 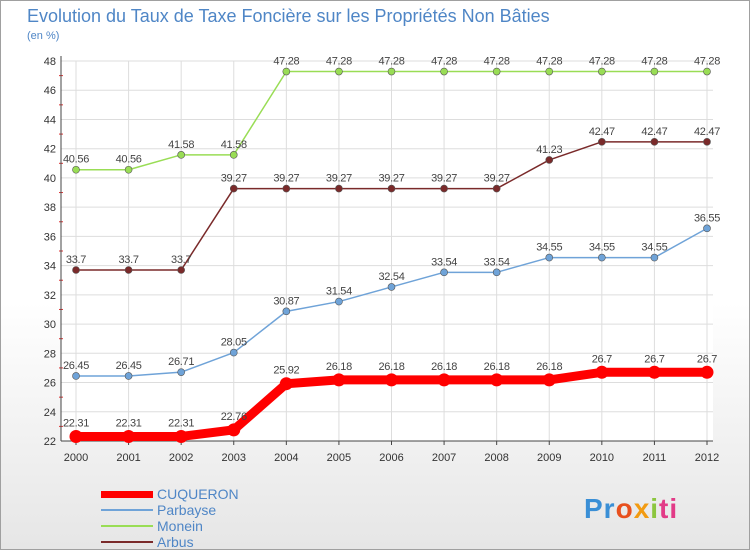 I want to click on y-tick-label-42: 42, so click(x=50, y=150).